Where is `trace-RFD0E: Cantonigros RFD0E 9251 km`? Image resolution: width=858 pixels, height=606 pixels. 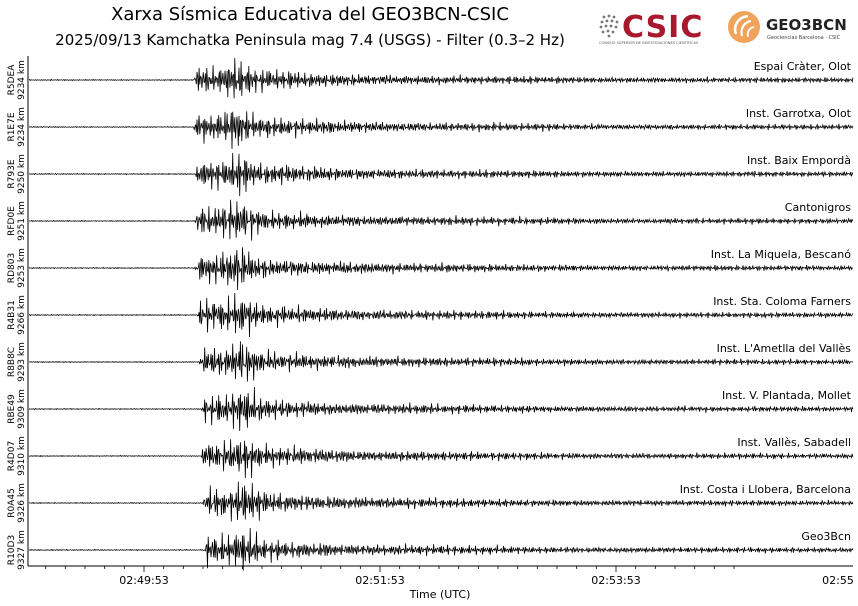 trace-RFD0E: Cantonigros RFD0E 9251 km is located at coordinates (430, 220).